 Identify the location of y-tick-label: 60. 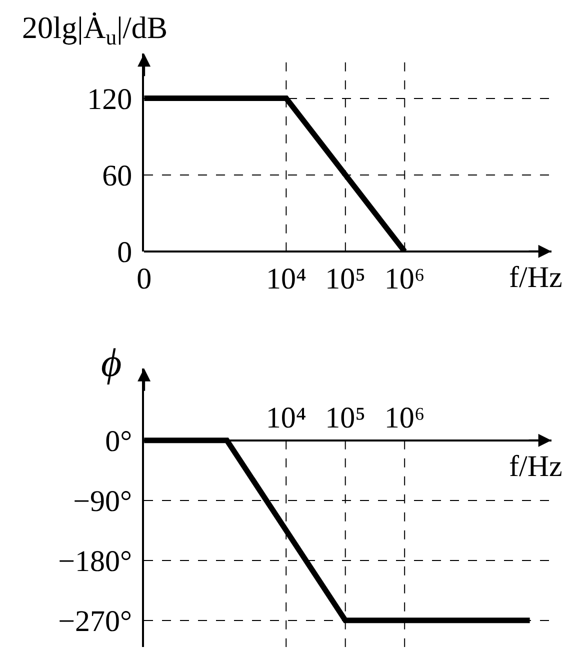
(117, 175).